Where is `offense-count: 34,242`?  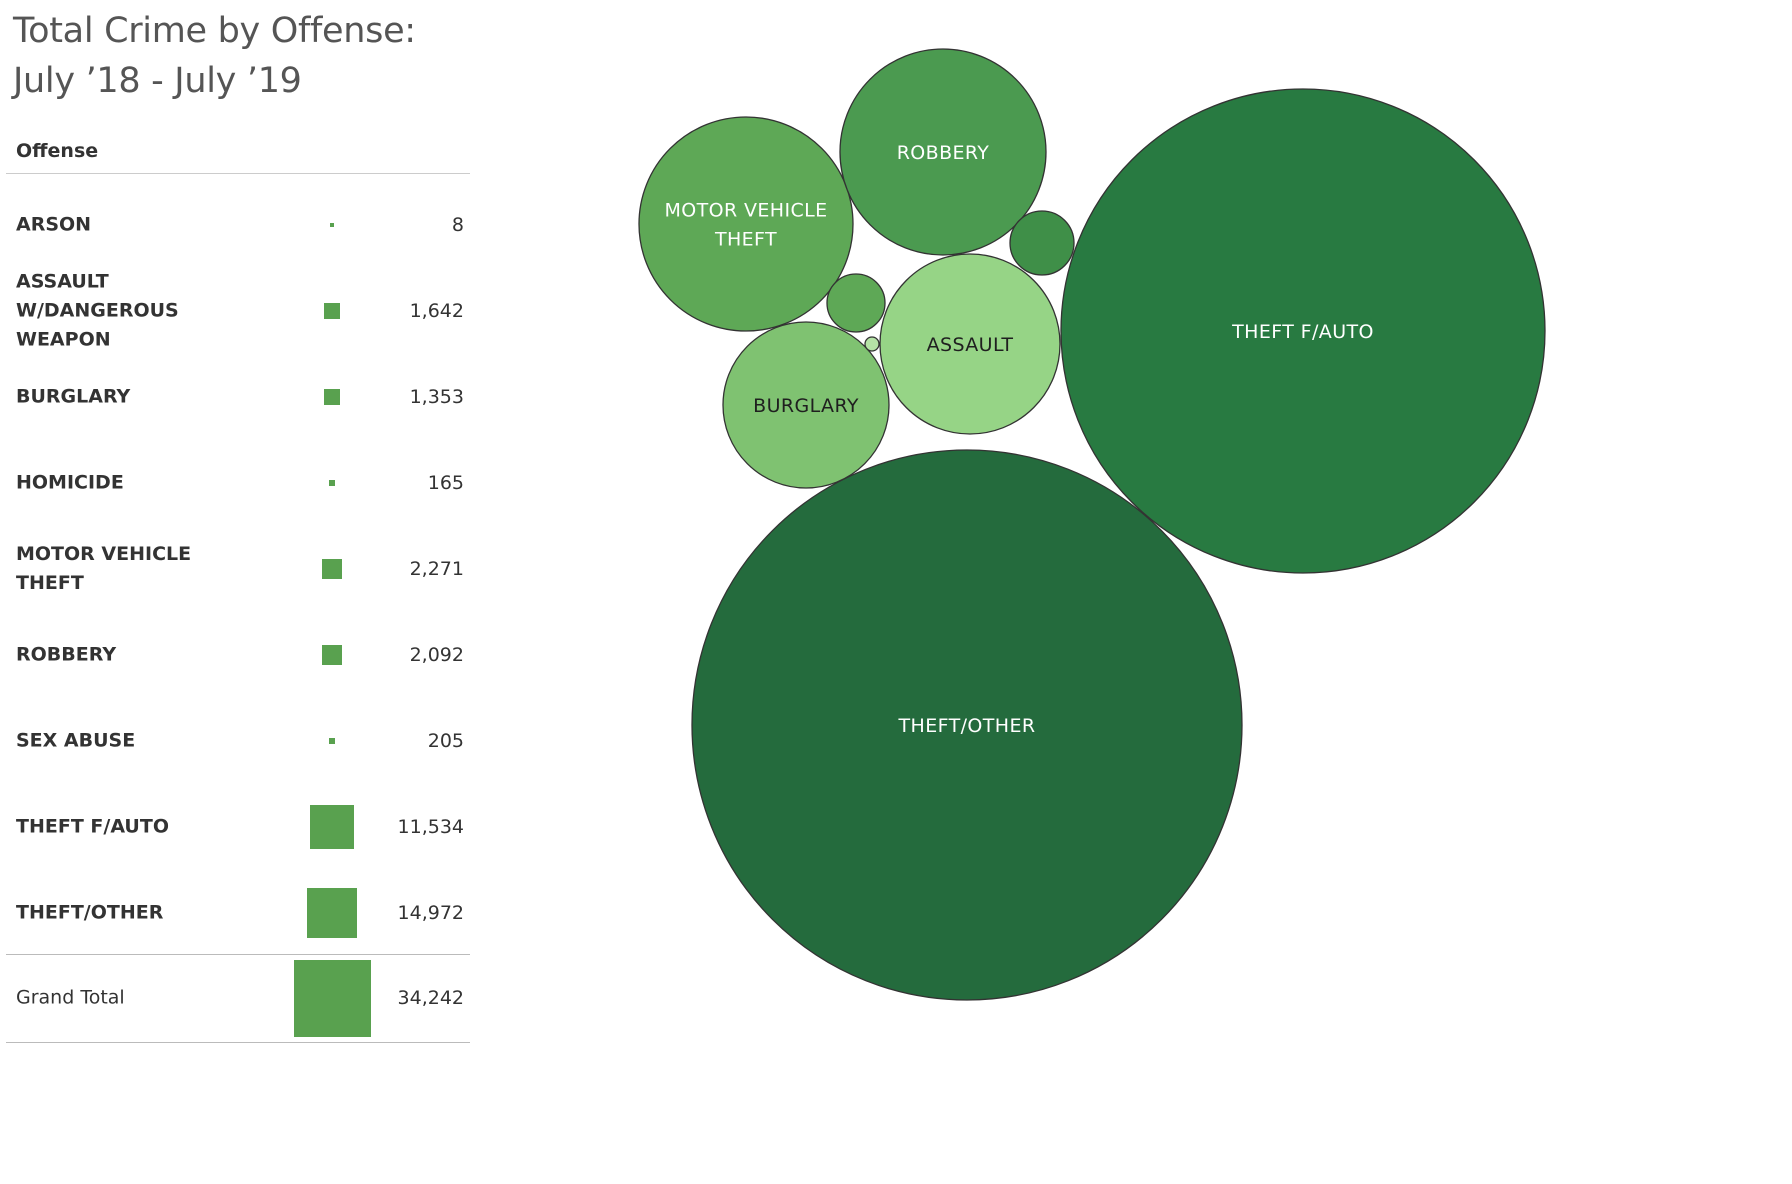
offense-count: 34,242 is located at coordinates (430, 998).